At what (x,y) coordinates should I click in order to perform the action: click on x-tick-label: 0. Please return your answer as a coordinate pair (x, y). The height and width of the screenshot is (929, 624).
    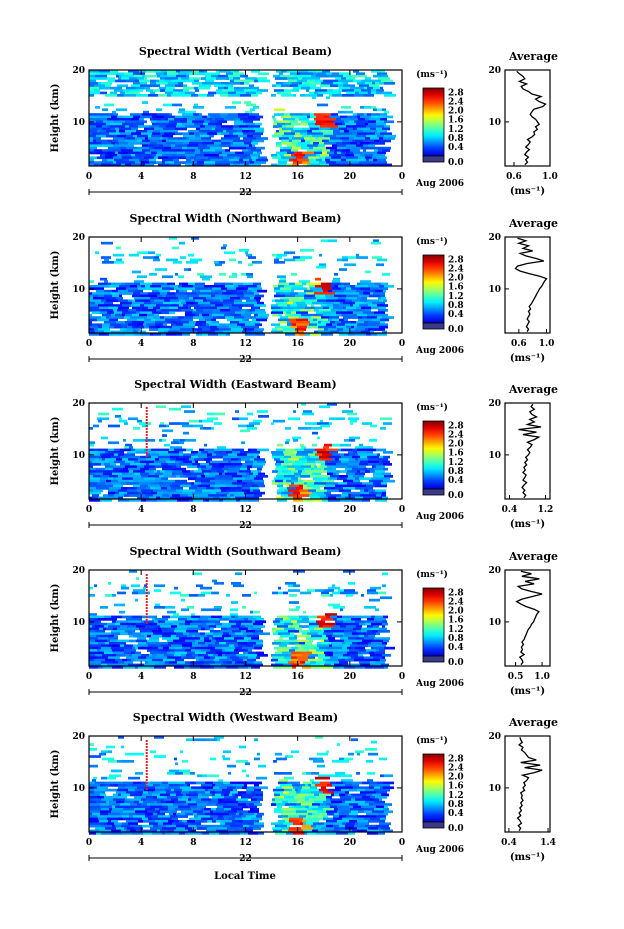
    Looking at the image, I should click on (89, 510).